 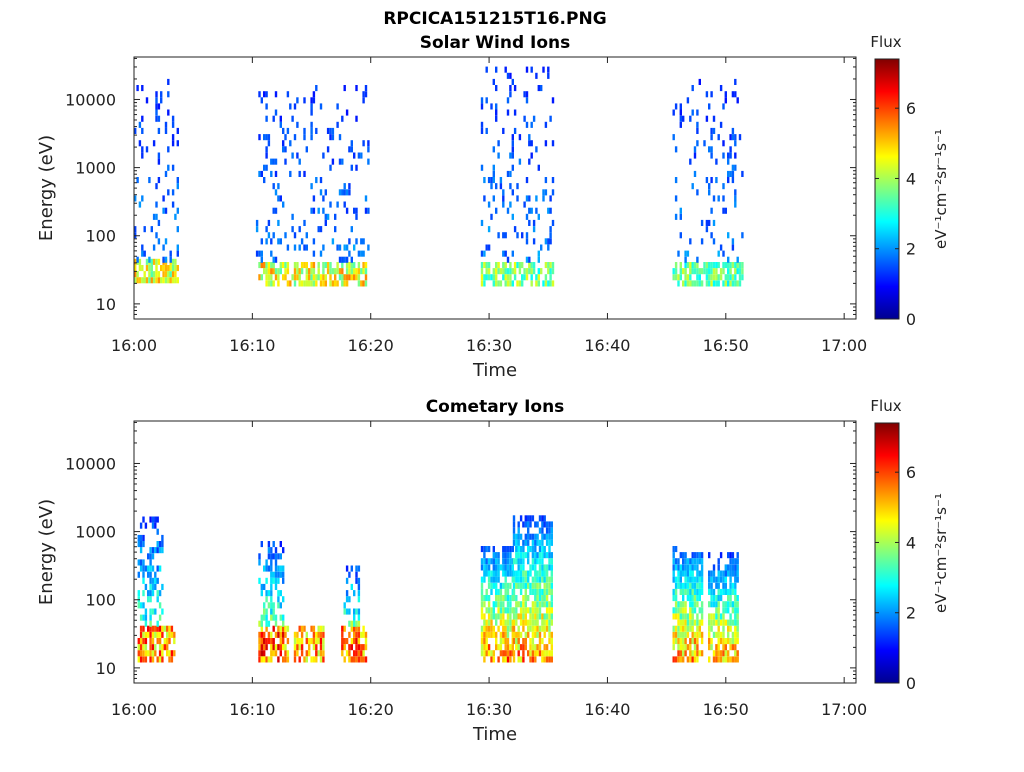 I want to click on x-tick-label: 16:00, so click(x=134, y=345).